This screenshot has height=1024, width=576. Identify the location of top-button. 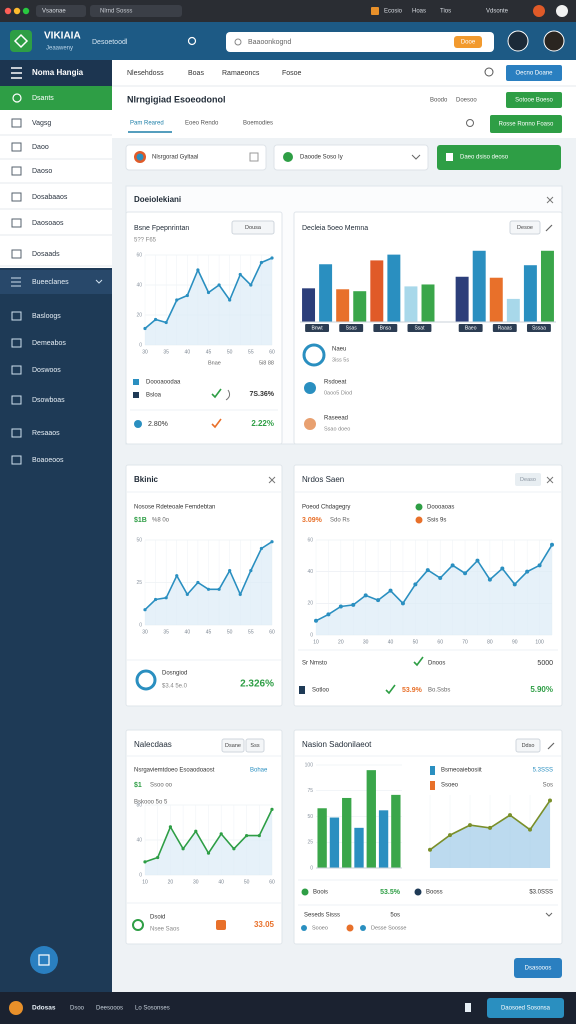
(534, 73).